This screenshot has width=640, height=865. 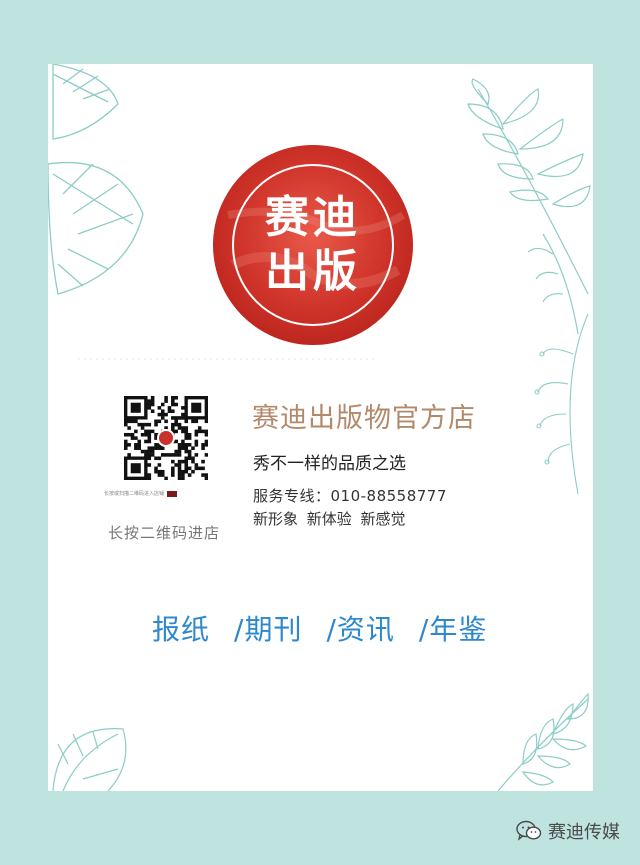 What do you see at coordinates (313, 217) in the screenshot?
I see `logo-line-1: 赛迪` at bounding box center [313, 217].